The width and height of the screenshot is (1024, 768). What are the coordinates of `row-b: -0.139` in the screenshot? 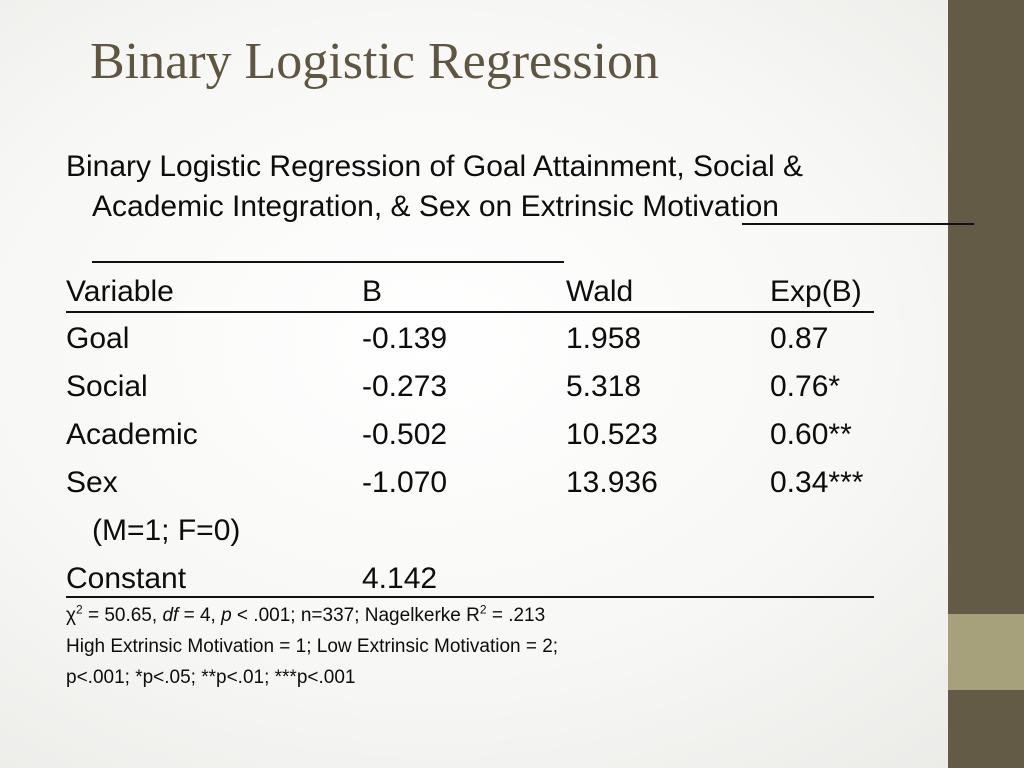 It's located at (405, 338).